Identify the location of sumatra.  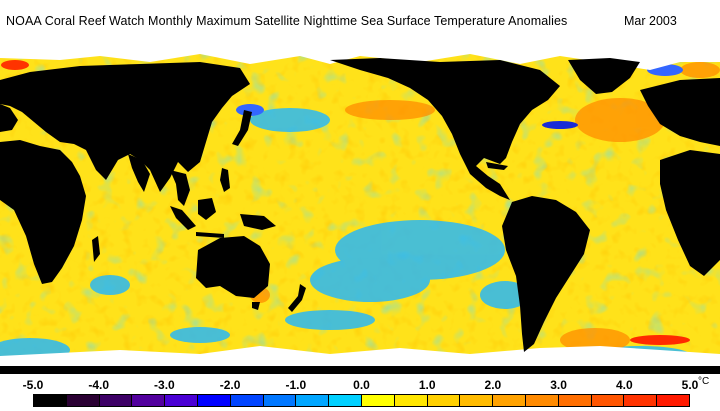
(183, 218).